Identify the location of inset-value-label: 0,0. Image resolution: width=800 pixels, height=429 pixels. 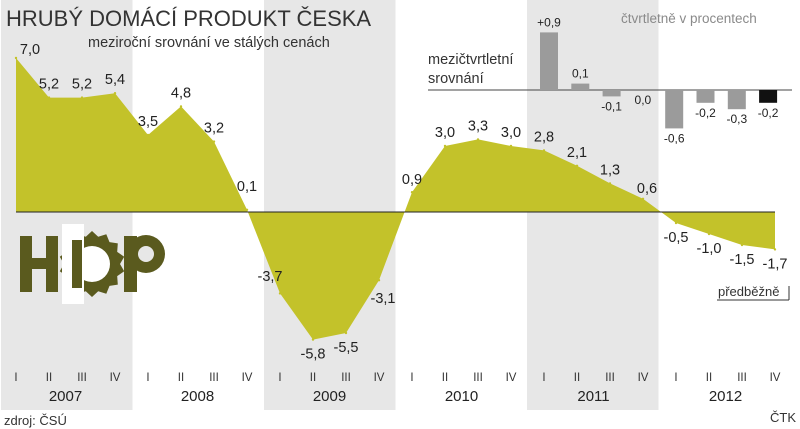
(643, 100).